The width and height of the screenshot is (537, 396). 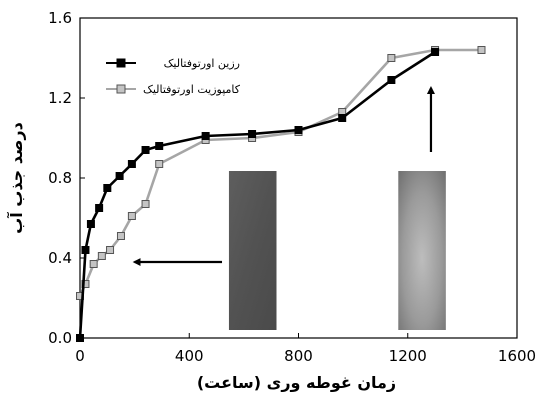 What do you see at coordinates (80, 356) in the screenshot?
I see `x-tick-label: 0` at bounding box center [80, 356].